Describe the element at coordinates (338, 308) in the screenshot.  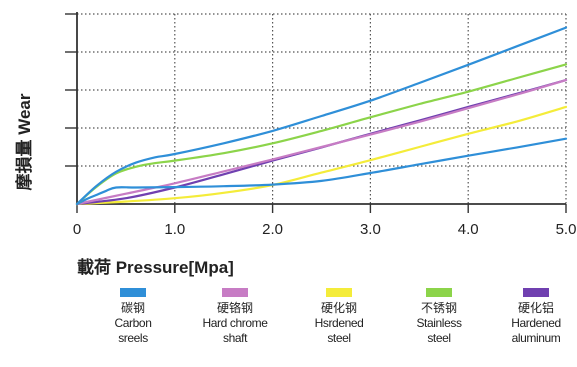
I see `legend-label-cn: 硬化钢` at that location.